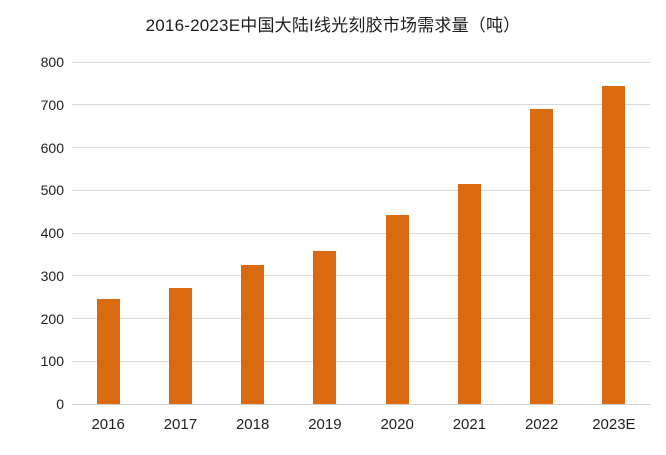 The image size is (666, 455). What do you see at coordinates (108, 351) in the screenshot?
I see `bar-2016` at bounding box center [108, 351].